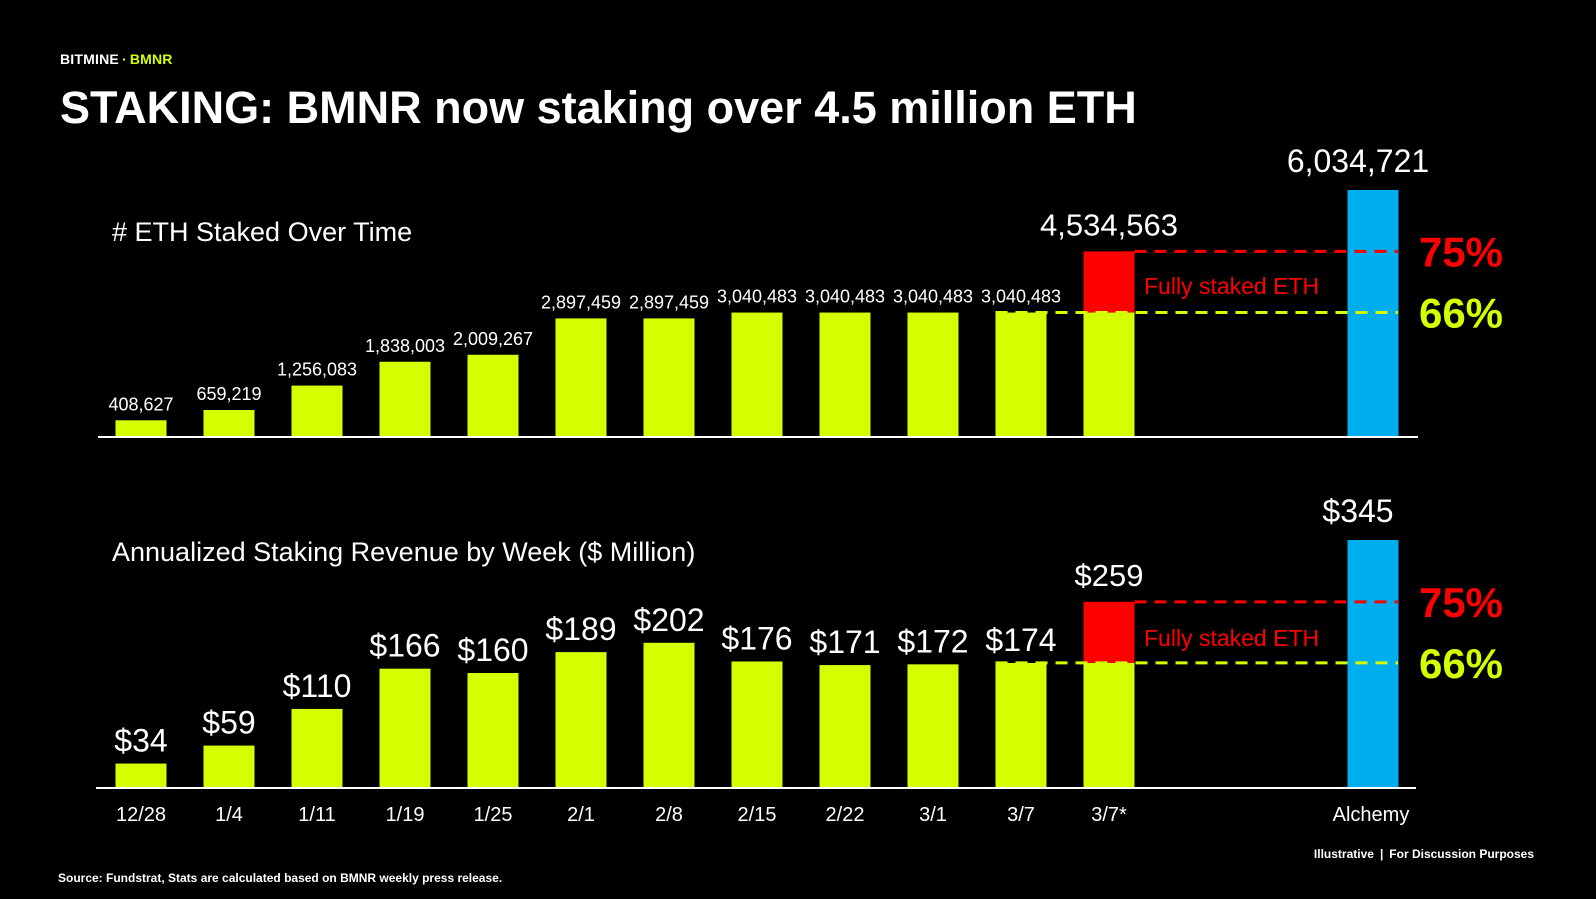 Image resolution: width=1596 pixels, height=899 pixels. What do you see at coordinates (262, 232) in the screenshot?
I see `chart-title-0: # ETH Staked Over Time` at bounding box center [262, 232].